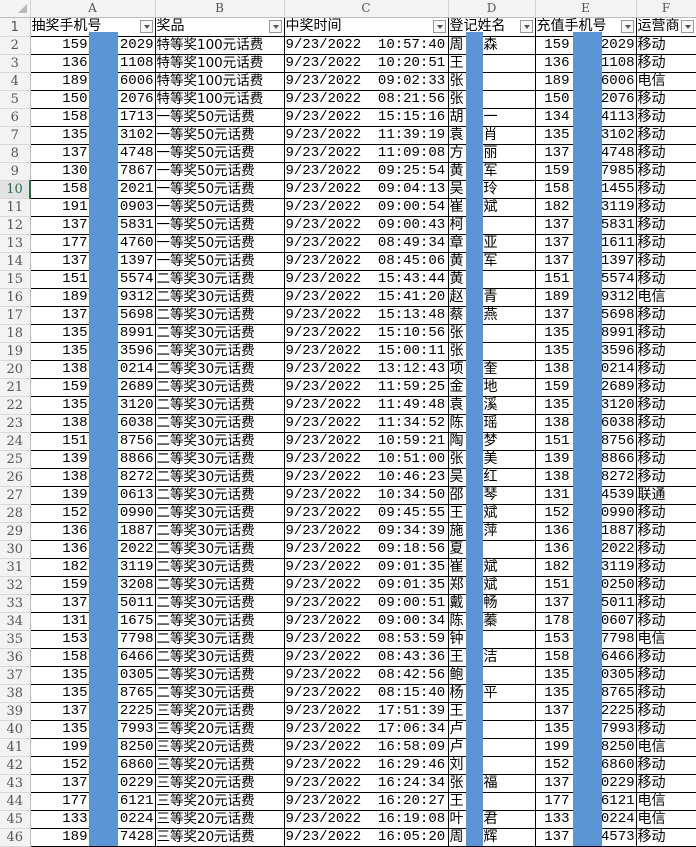  I want to click on cell-name: 郑斌, so click(491, 585).